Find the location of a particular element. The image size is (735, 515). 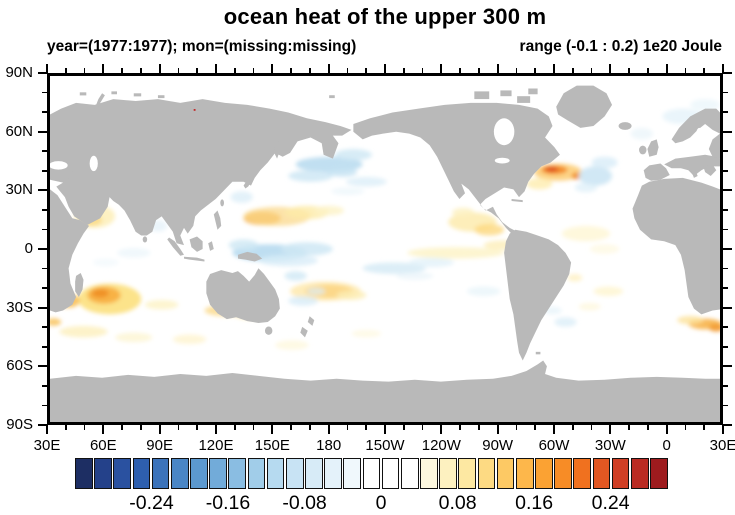

colorbar-tick-label: -0.16 is located at coordinates (228, 503).